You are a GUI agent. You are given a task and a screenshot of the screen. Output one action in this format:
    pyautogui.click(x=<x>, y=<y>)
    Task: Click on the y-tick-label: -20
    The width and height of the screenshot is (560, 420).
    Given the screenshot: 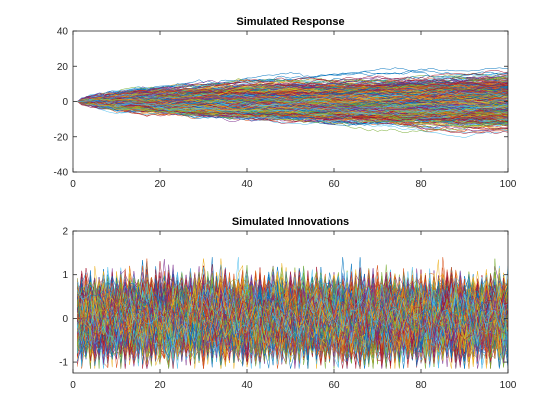 What is the action you would take?
    pyautogui.click(x=61, y=137)
    